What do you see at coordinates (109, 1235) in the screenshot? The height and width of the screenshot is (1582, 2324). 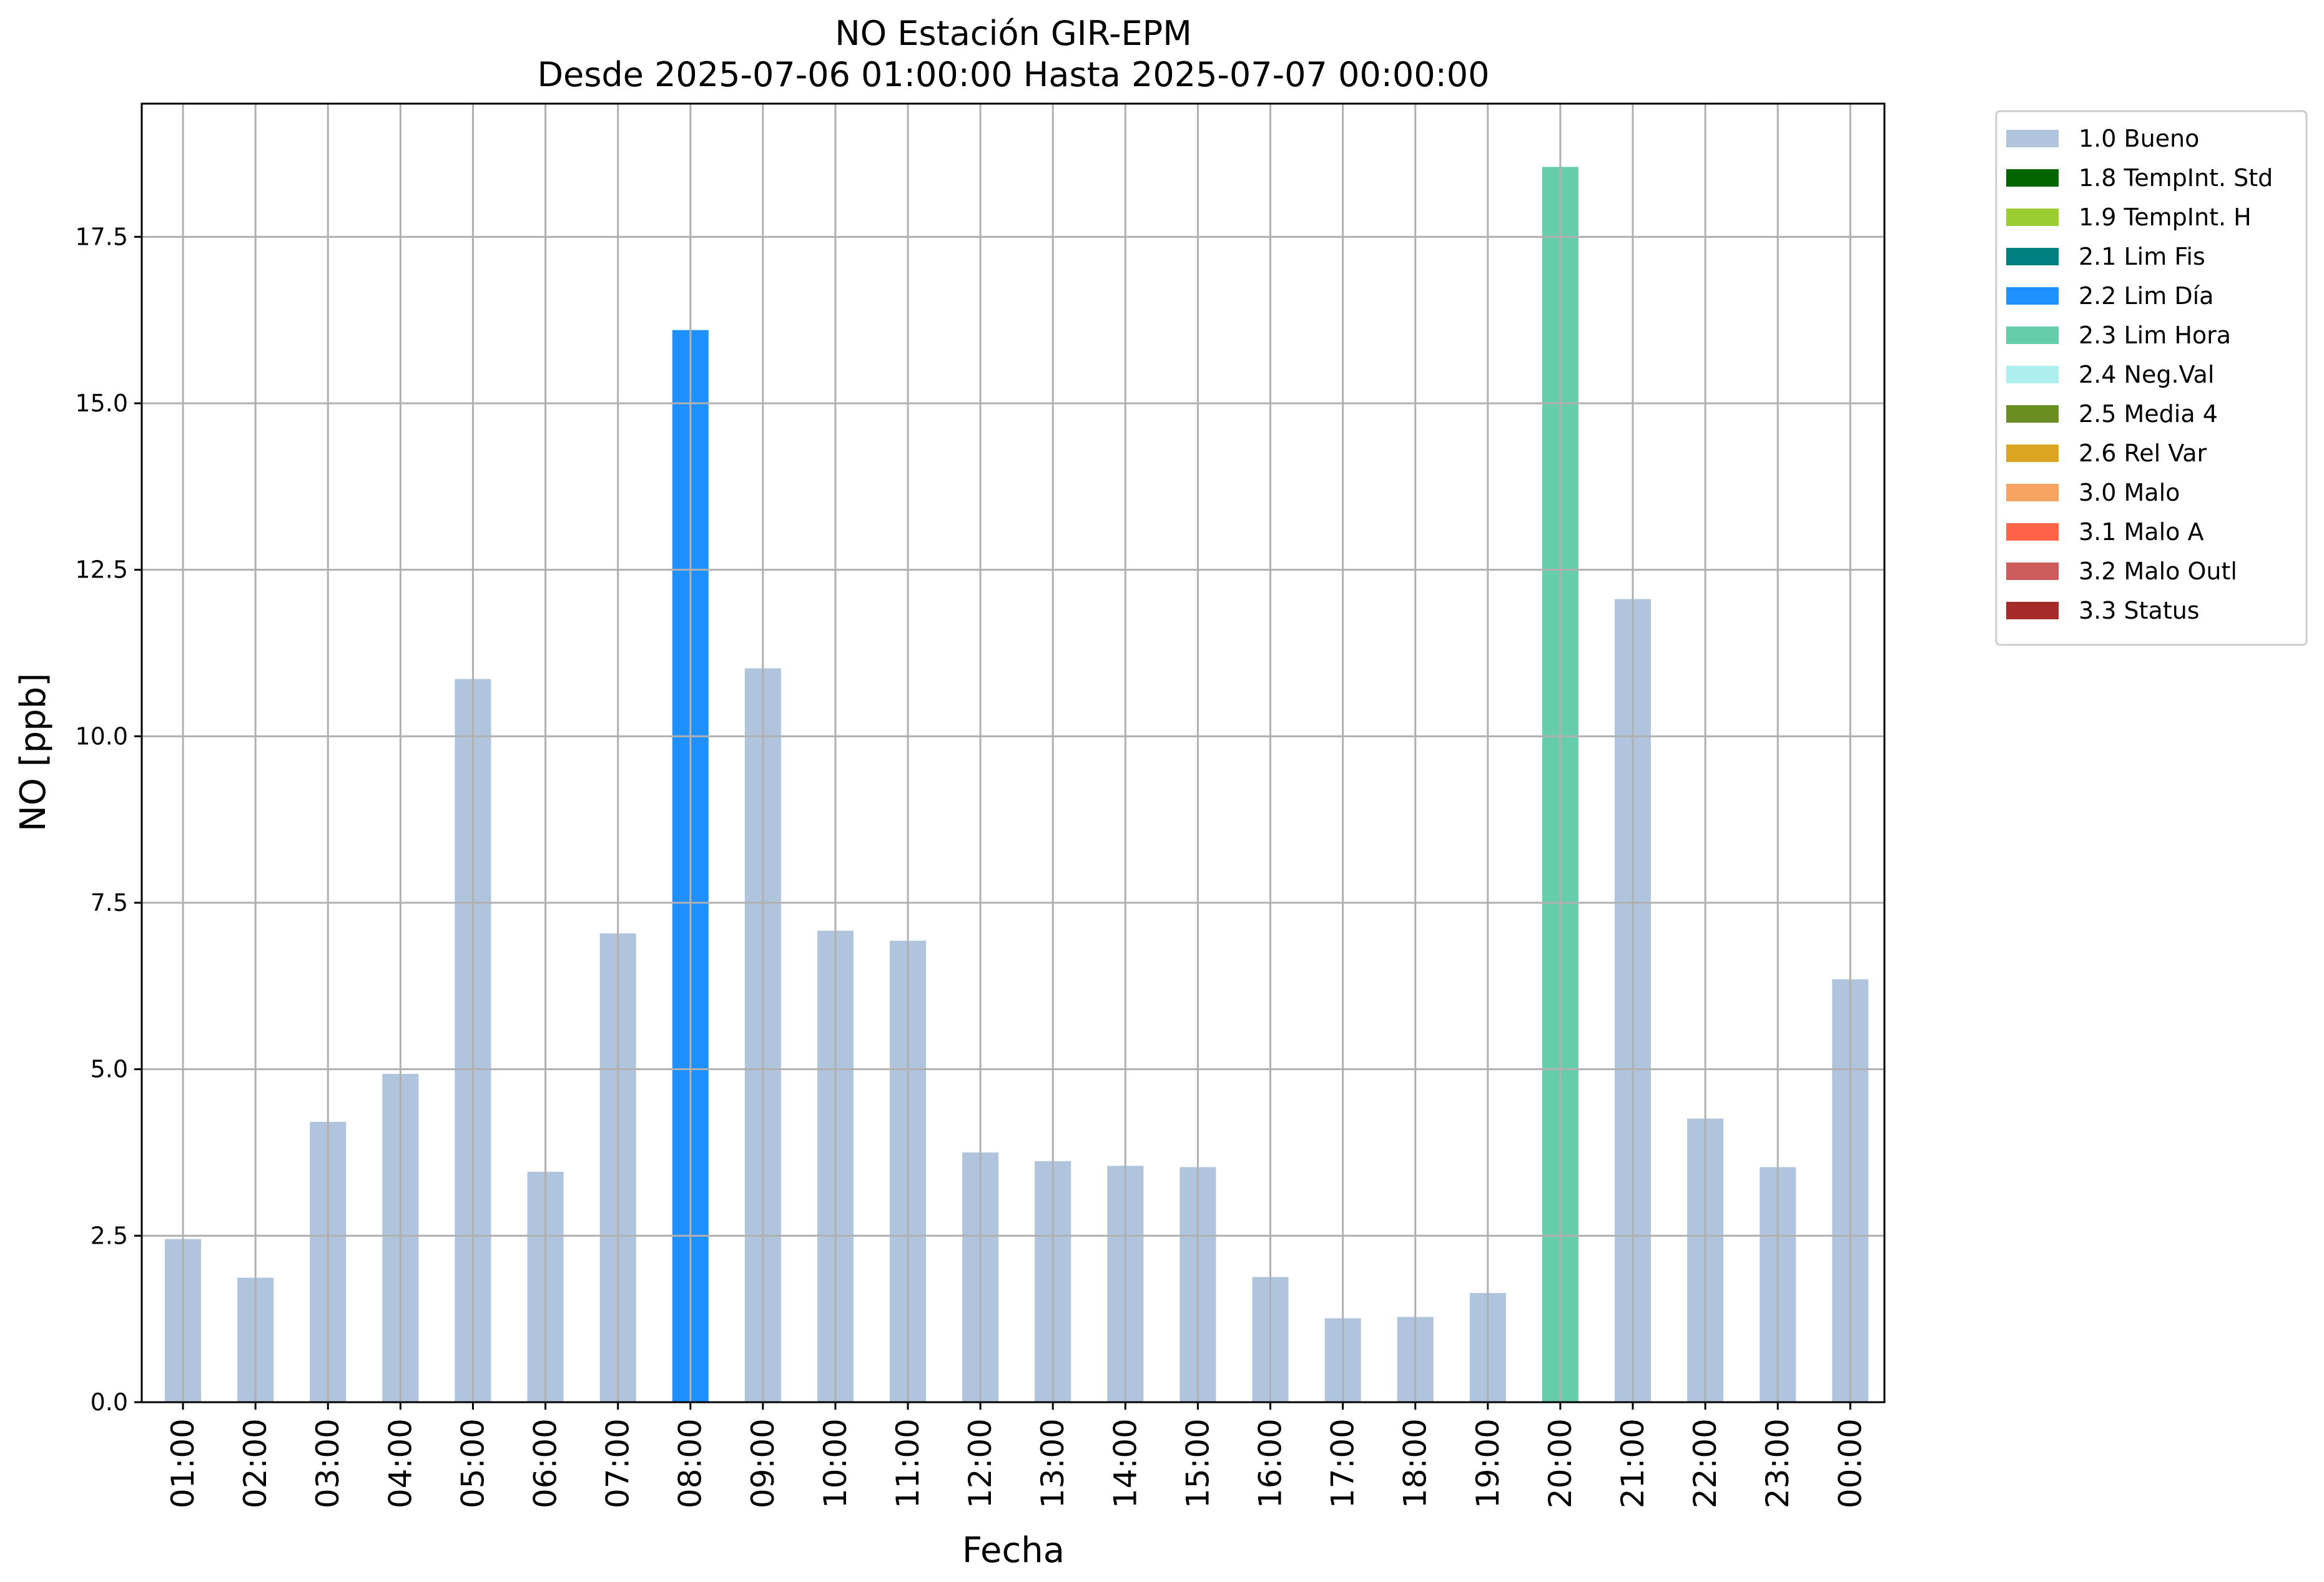 I see `y-tick-label: 2.5` at bounding box center [109, 1235].